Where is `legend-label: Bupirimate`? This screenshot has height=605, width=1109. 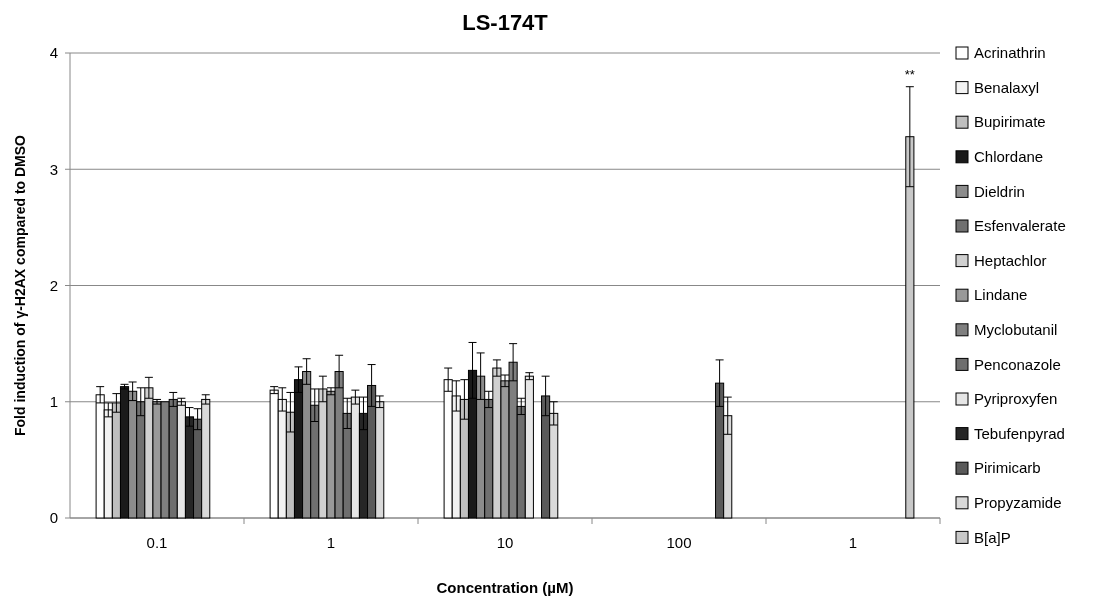
legend-label: Bupirimate is located at coordinates (1010, 122).